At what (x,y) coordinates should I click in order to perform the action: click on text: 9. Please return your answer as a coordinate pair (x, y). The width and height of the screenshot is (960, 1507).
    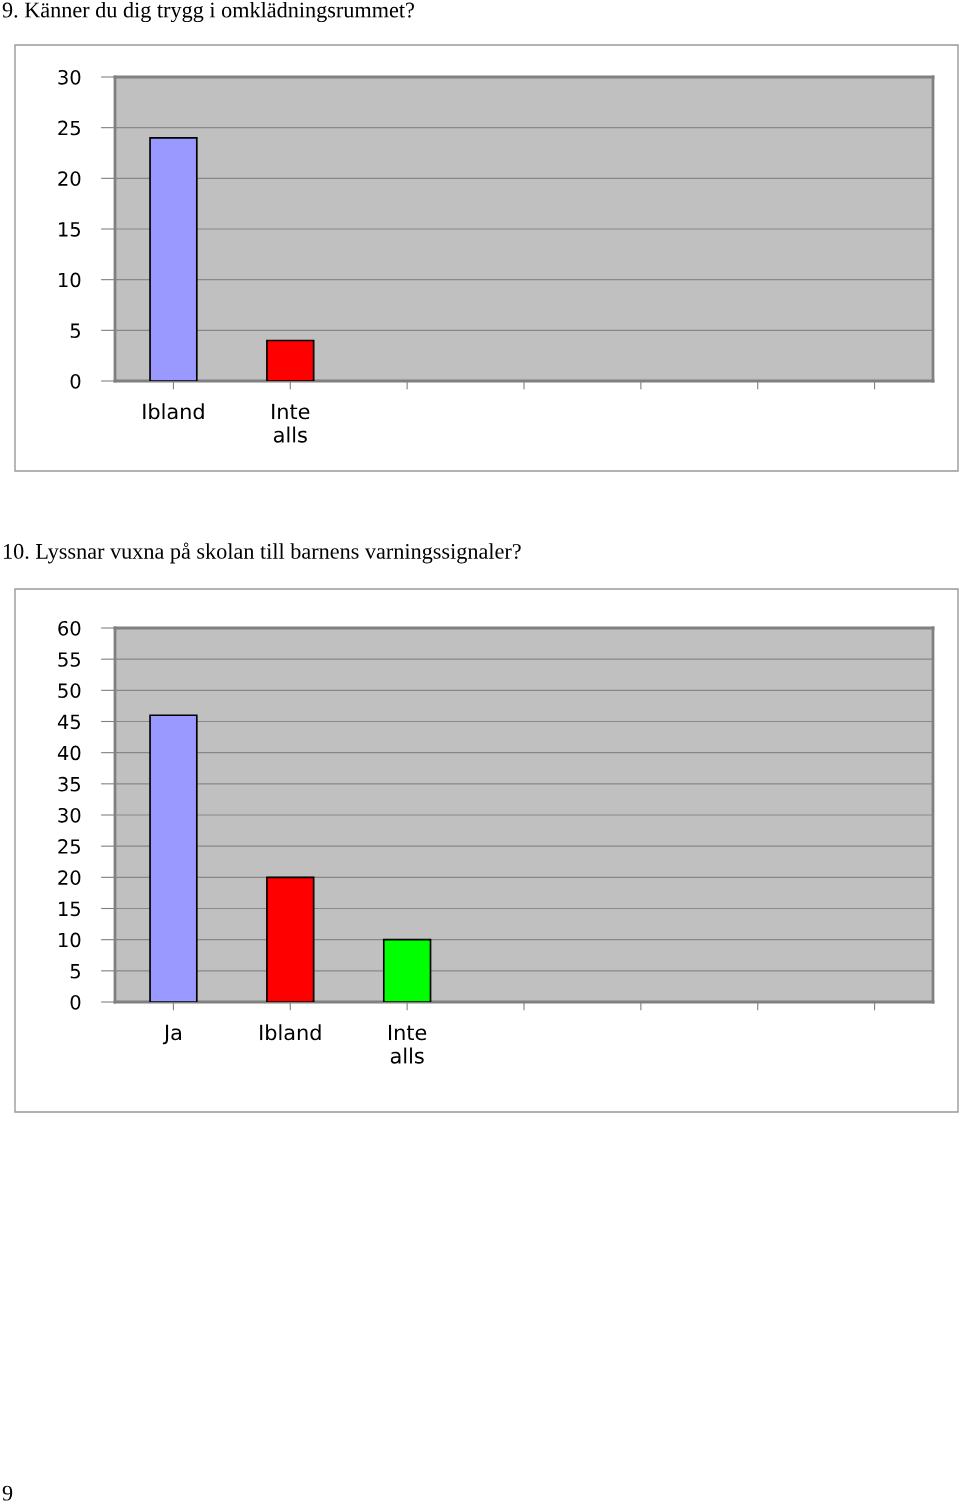
    Looking at the image, I should click on (7, 1493).